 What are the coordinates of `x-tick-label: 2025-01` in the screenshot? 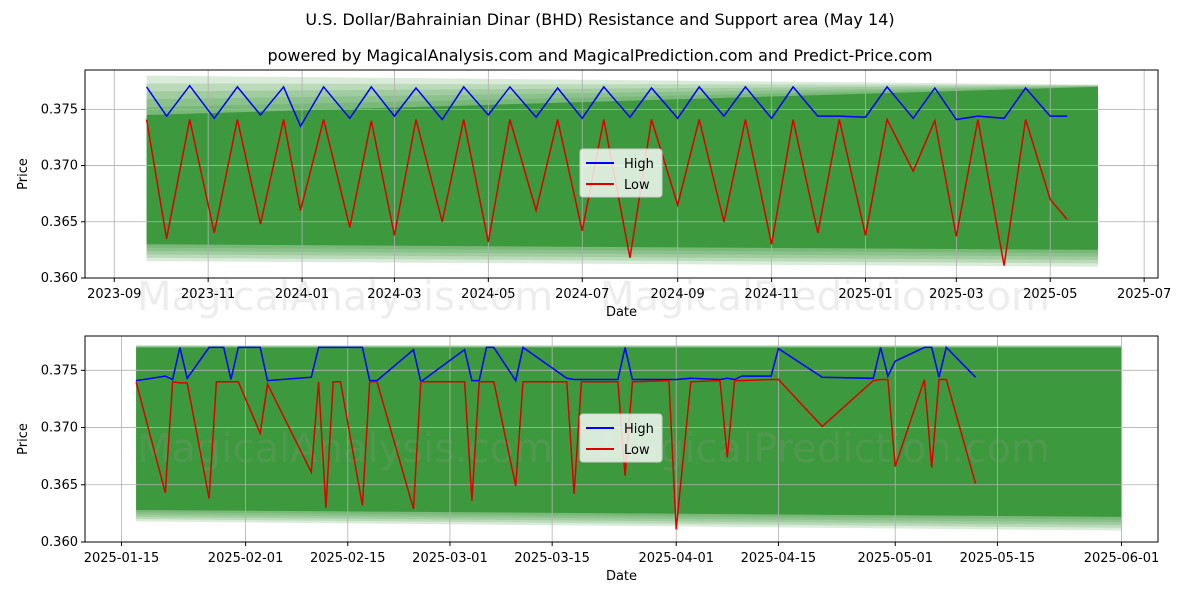 It's located at (865, 294).